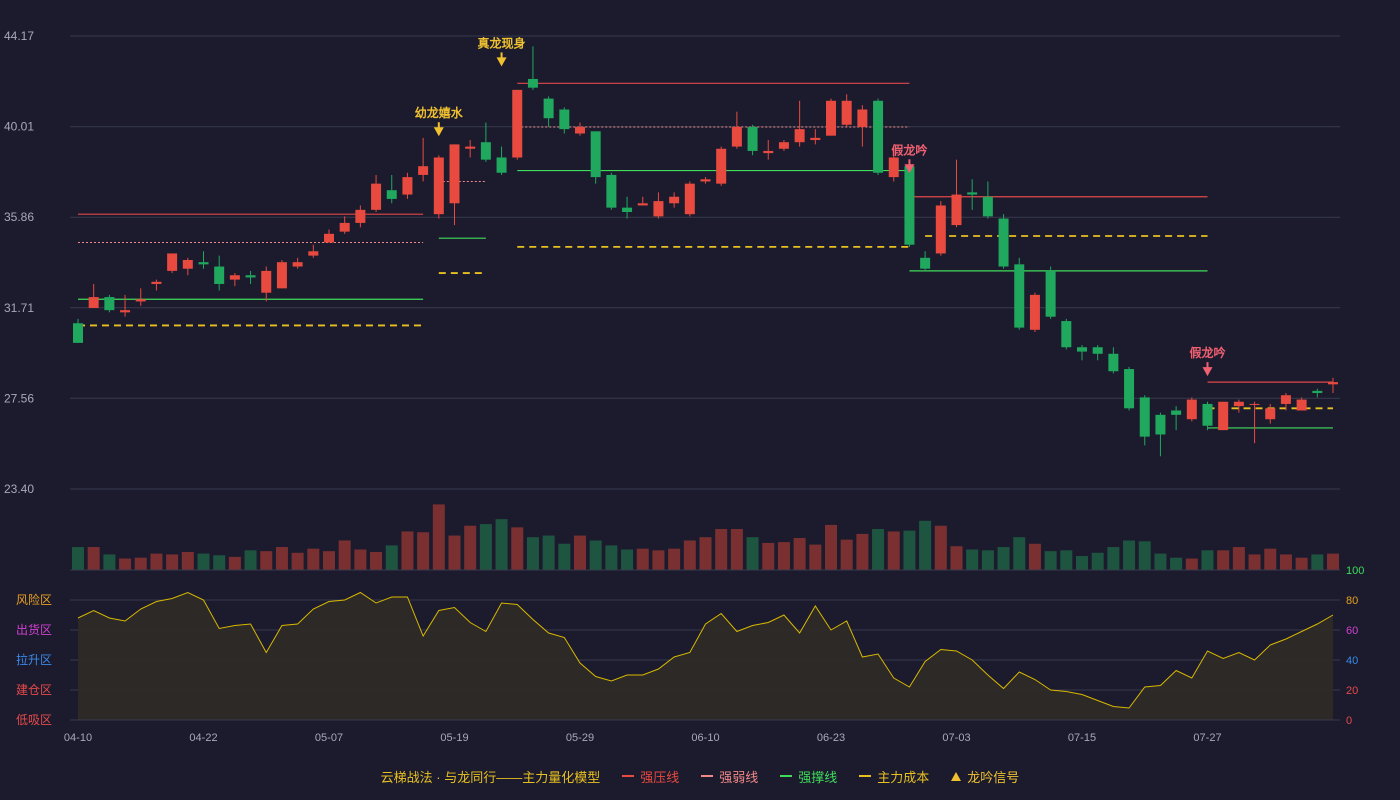  What do you see at coordinates (501, 55) in the screenshot?
I see `signal-arrow-stem` at bounding box center [501, 55].